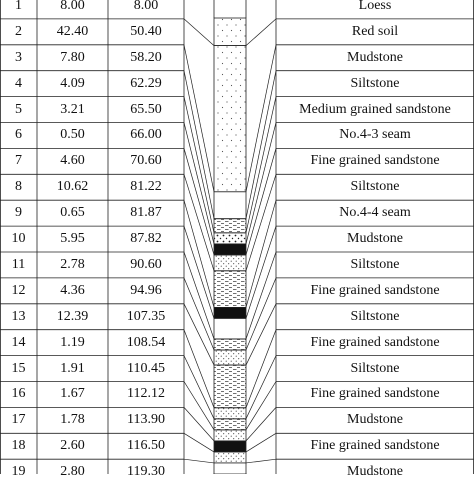 Image resolution: width=474 pixels, height=485 pixels. What do you see at coordinates (146, 368) in the screenshot?
I see `layer-depth: 110.45` at bounding box center [146, 368].